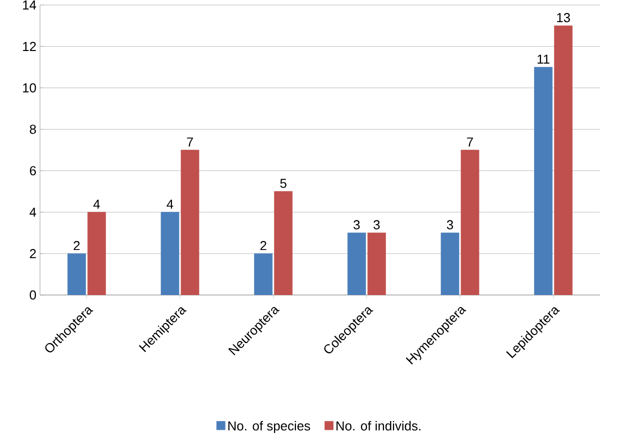 Image resolution: width=621 pixels, height=448 pixels. Describe the element at coordinates (269, 427) in the screenshot. I see `legend-label: No. of species` at that location.